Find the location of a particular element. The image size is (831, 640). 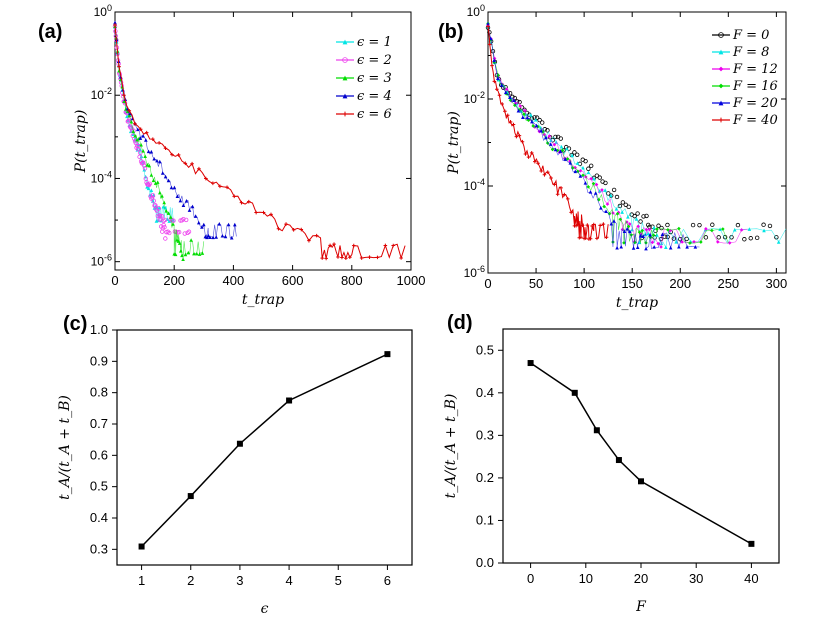

legend-item-1: F = 0 is located at coordinates (740, 35).